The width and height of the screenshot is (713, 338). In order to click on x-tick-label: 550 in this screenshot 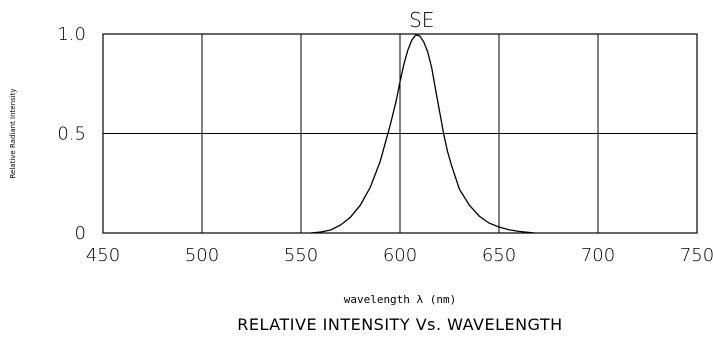, I will do `click(301, 255)`.